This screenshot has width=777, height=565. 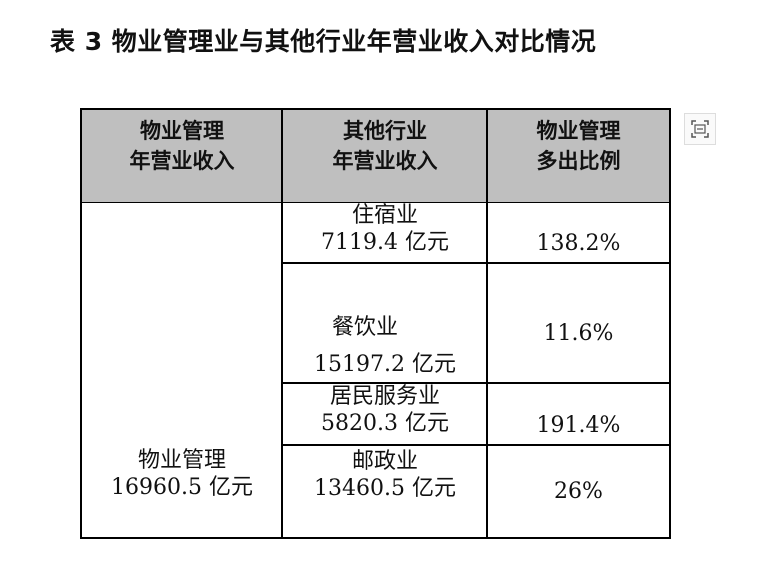 What do you see at coordinates (385, 364) in the screenshot?
I see `industry-revenue: 15197.2 亿元` at bounding box center [385, 364].